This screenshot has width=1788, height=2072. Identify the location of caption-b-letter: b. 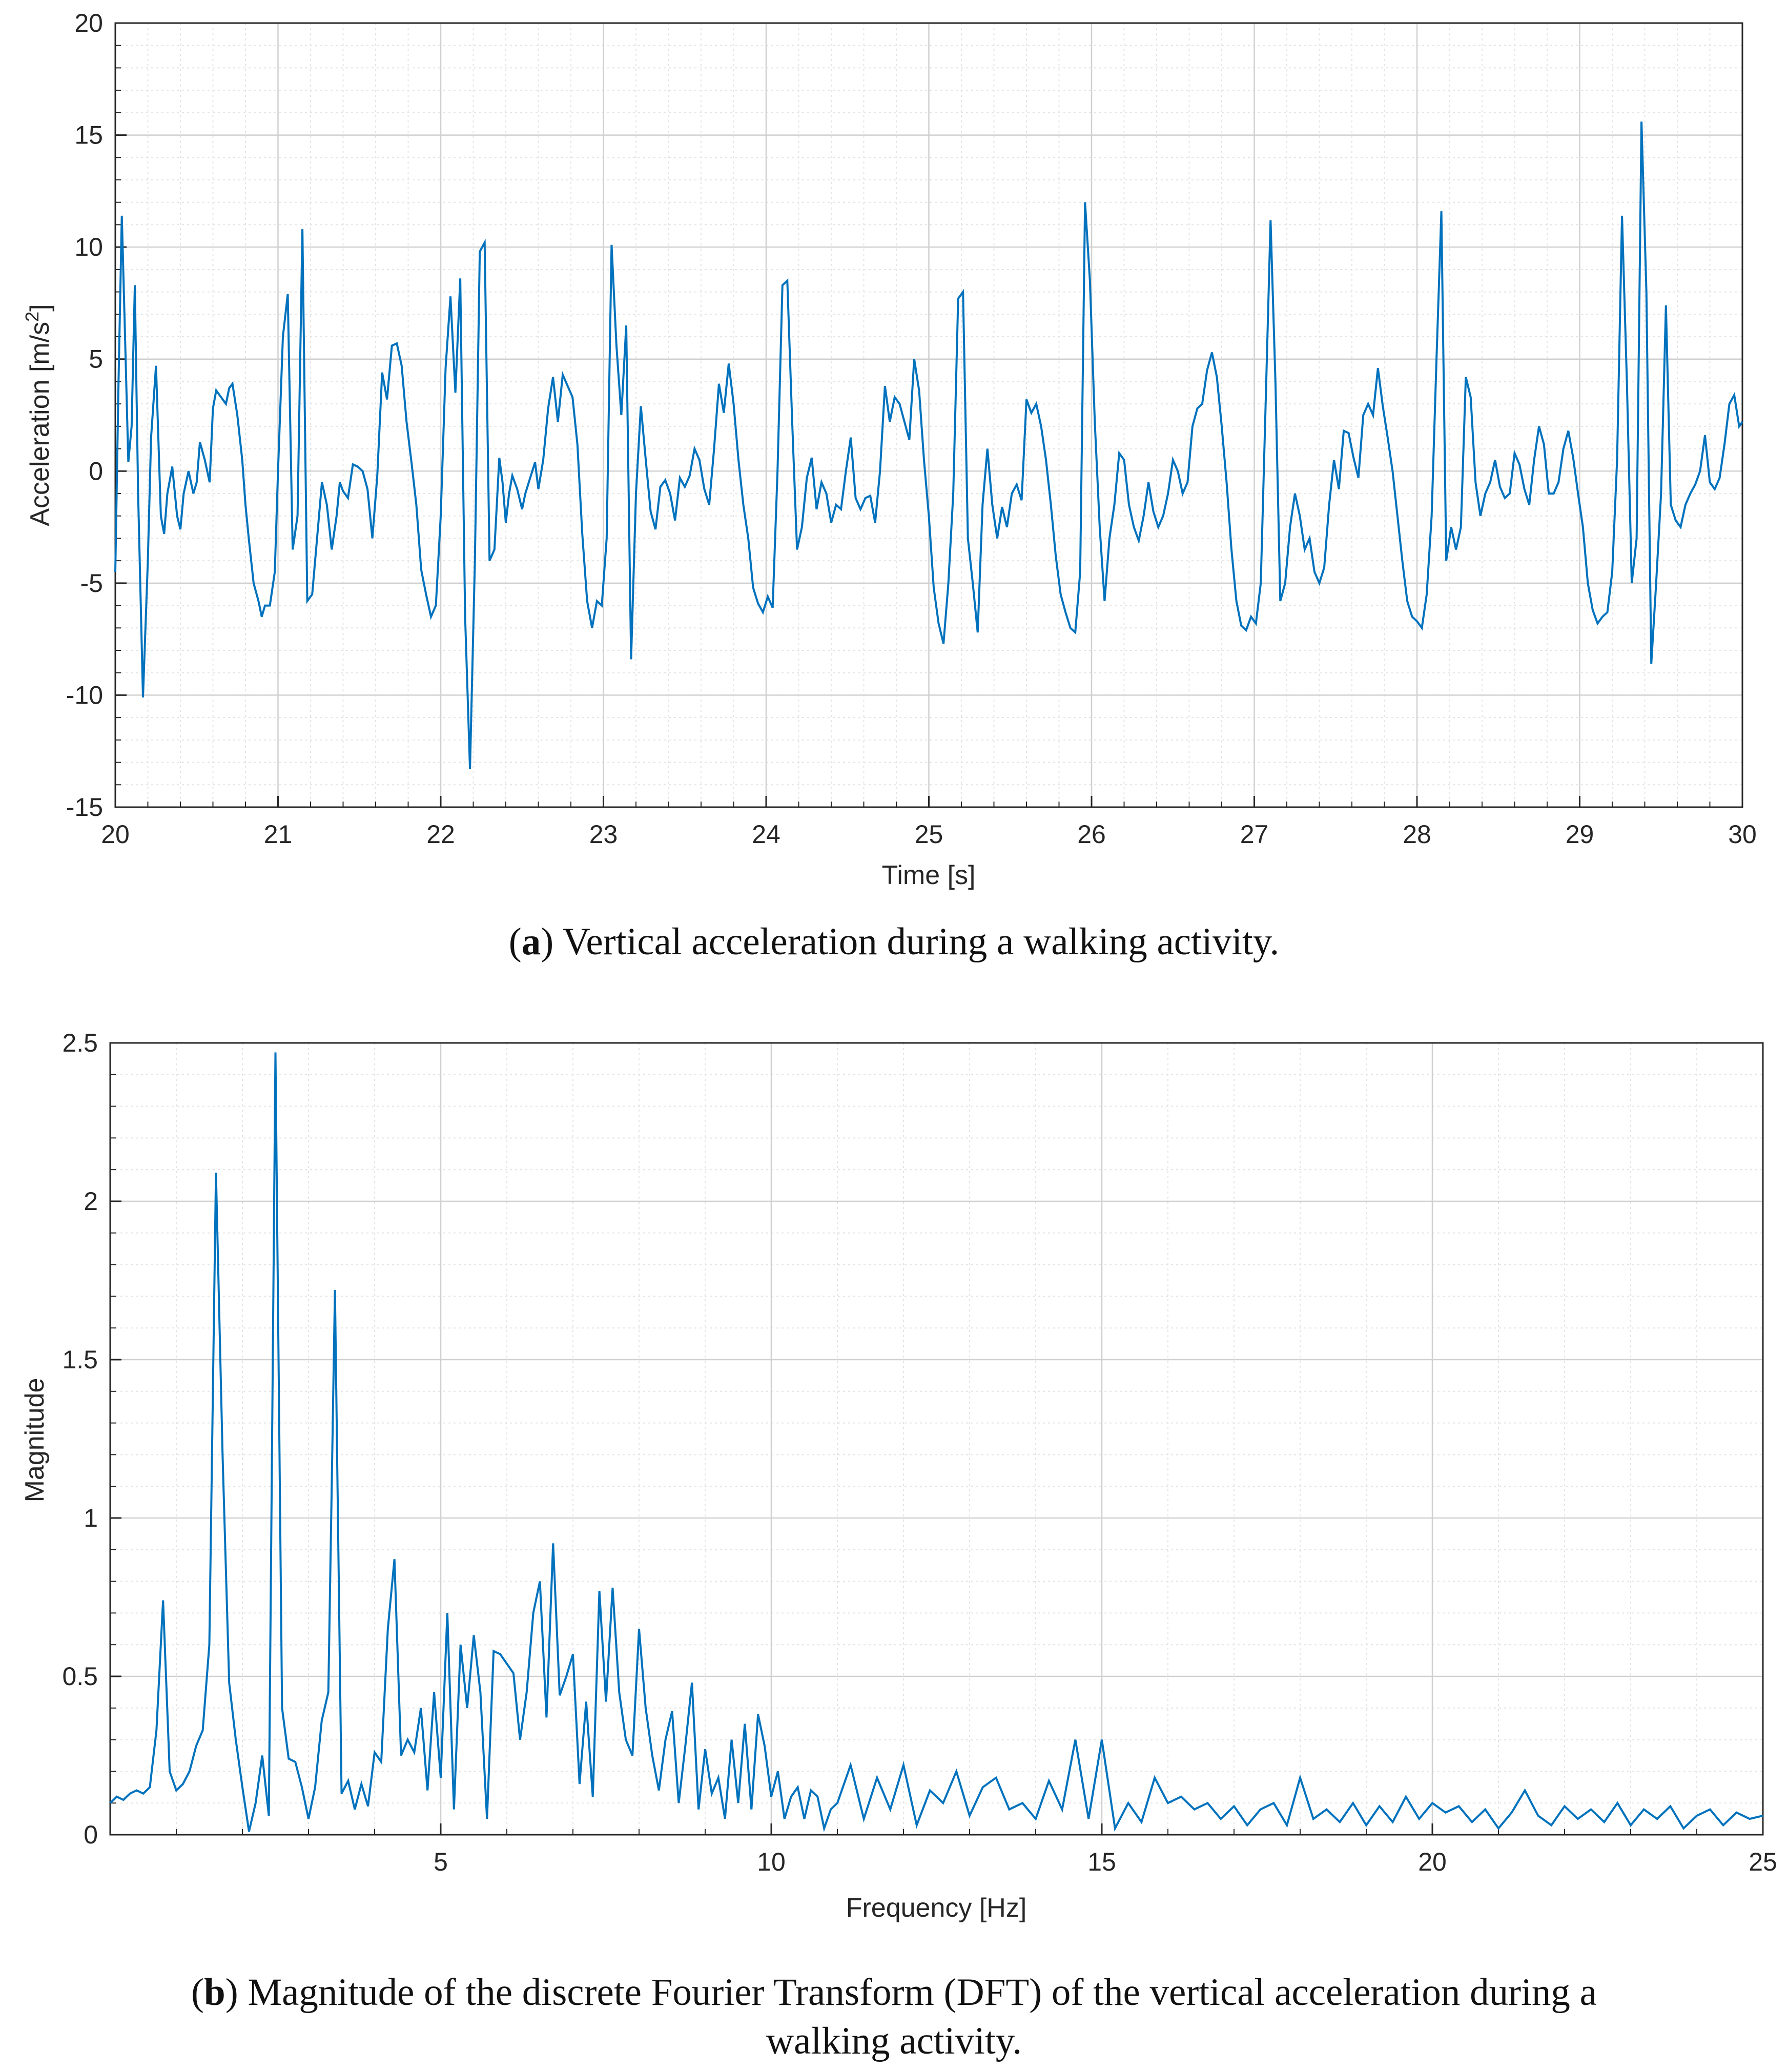
(214, 1992).